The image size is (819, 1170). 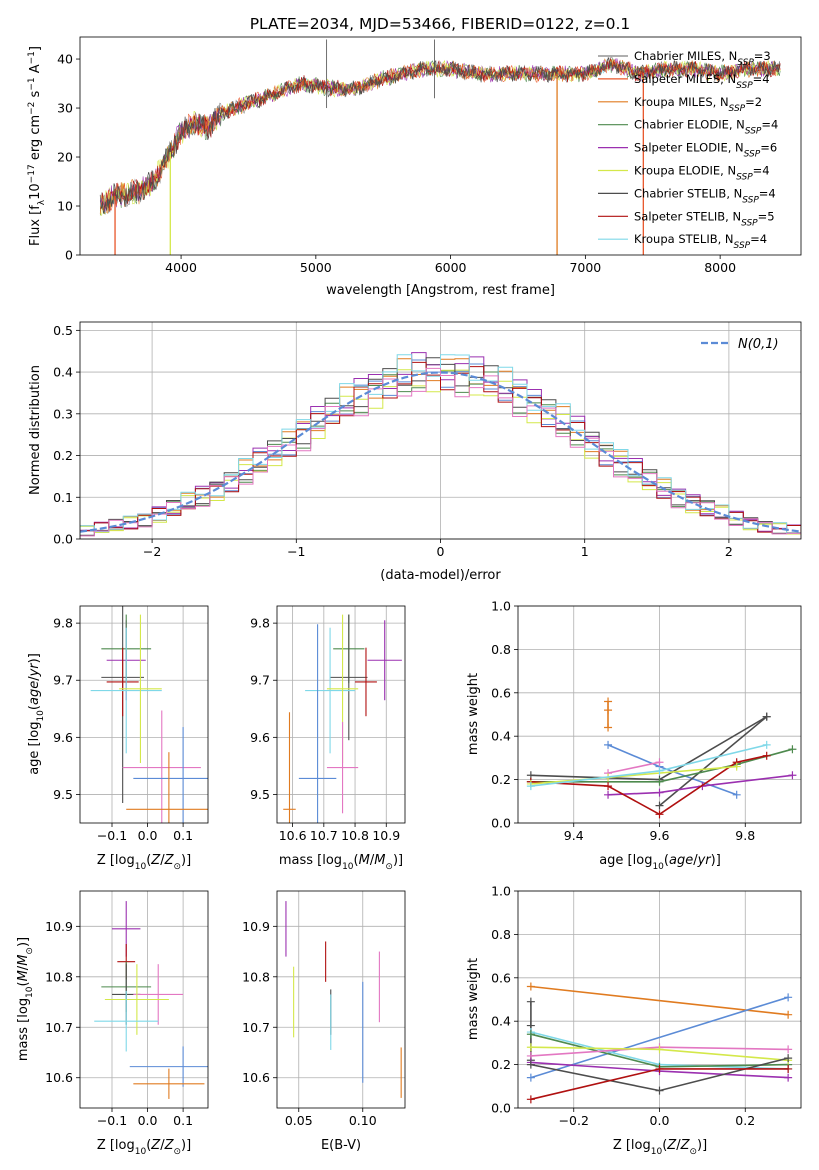 I want to click on y-tick-label: 9.5, so click(x=260, y=794).